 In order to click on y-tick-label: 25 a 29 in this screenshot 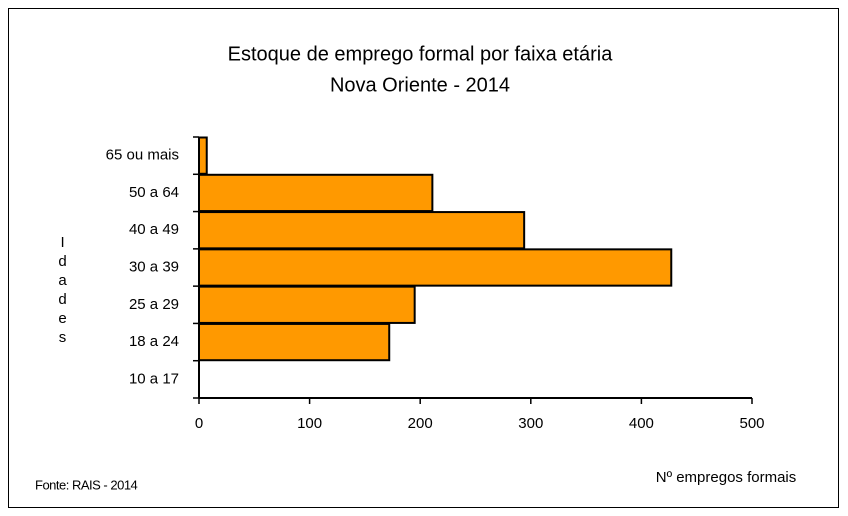, I will do `click(154, 304)`.